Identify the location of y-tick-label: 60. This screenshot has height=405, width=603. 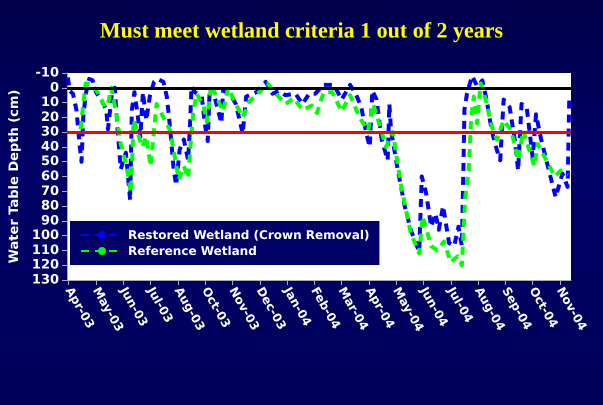
(50, 176).